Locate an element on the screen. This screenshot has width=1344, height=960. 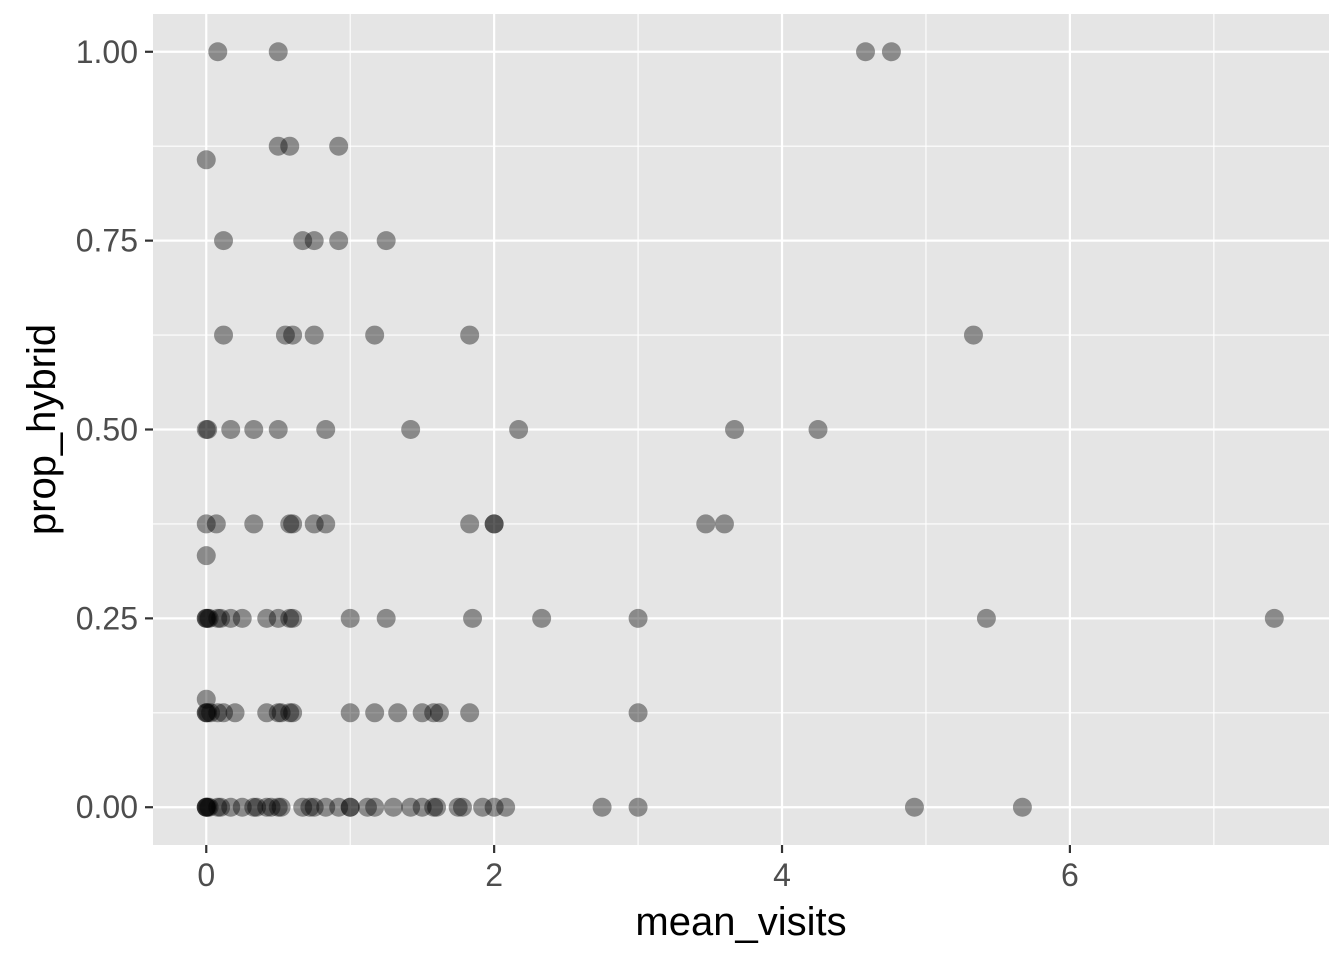
y-axis-title: prop_hybrid is located at coordinates (42, 429).